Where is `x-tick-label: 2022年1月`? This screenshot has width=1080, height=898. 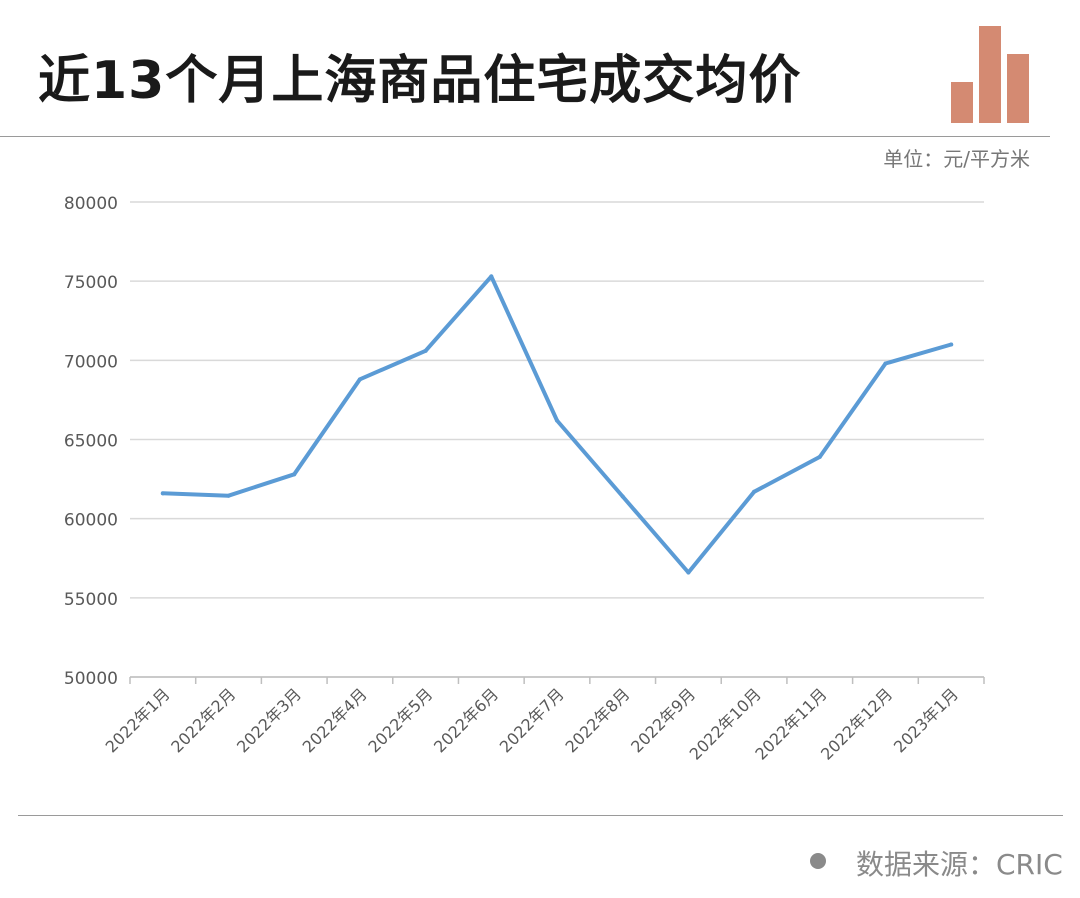
x-tick-label: 2022年1月 is located at coordinates (138, 720).